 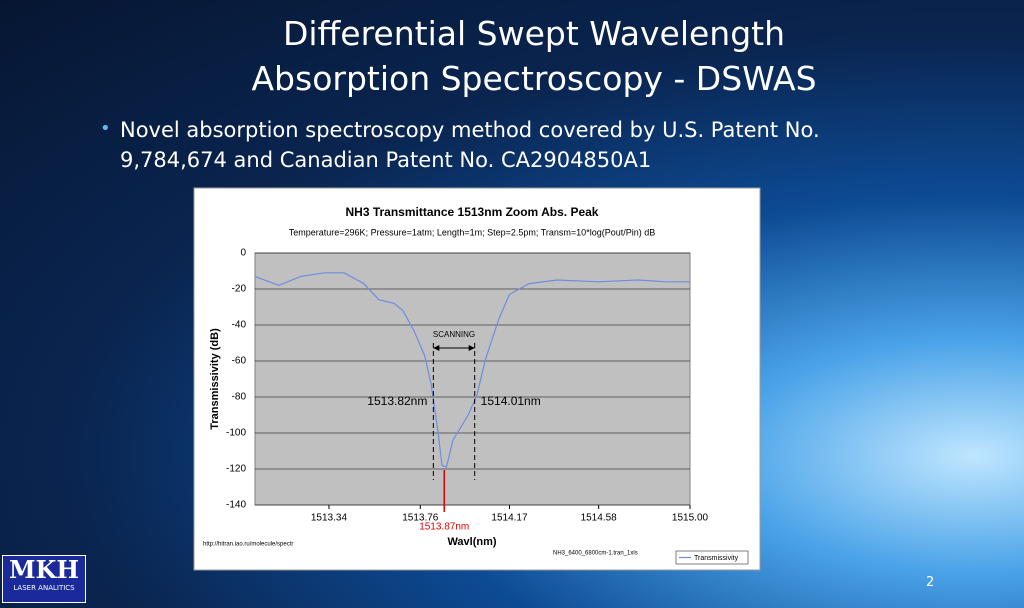 I want to click on y-tick-label: 0, so click(x=243, y=253).